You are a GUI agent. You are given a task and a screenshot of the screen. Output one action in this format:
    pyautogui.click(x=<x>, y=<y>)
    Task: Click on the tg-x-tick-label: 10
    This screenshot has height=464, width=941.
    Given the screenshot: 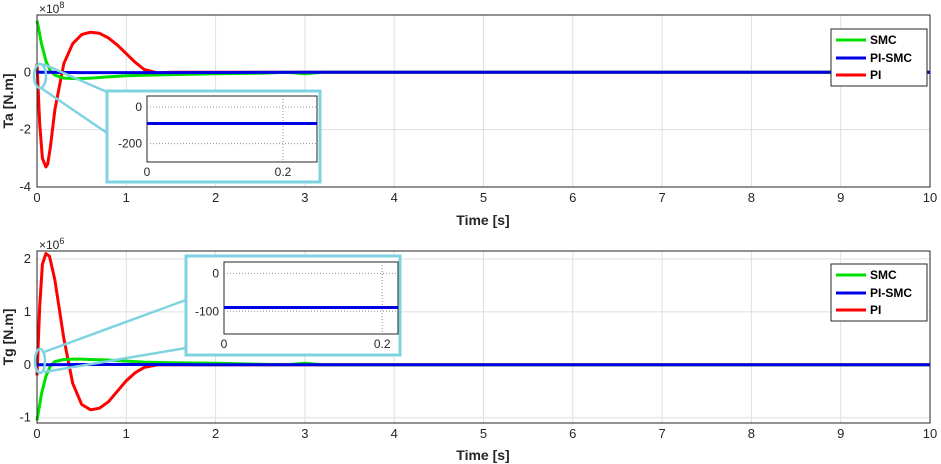 What is the action you would take?
    pyautogui.click(x=930, y=433)
    